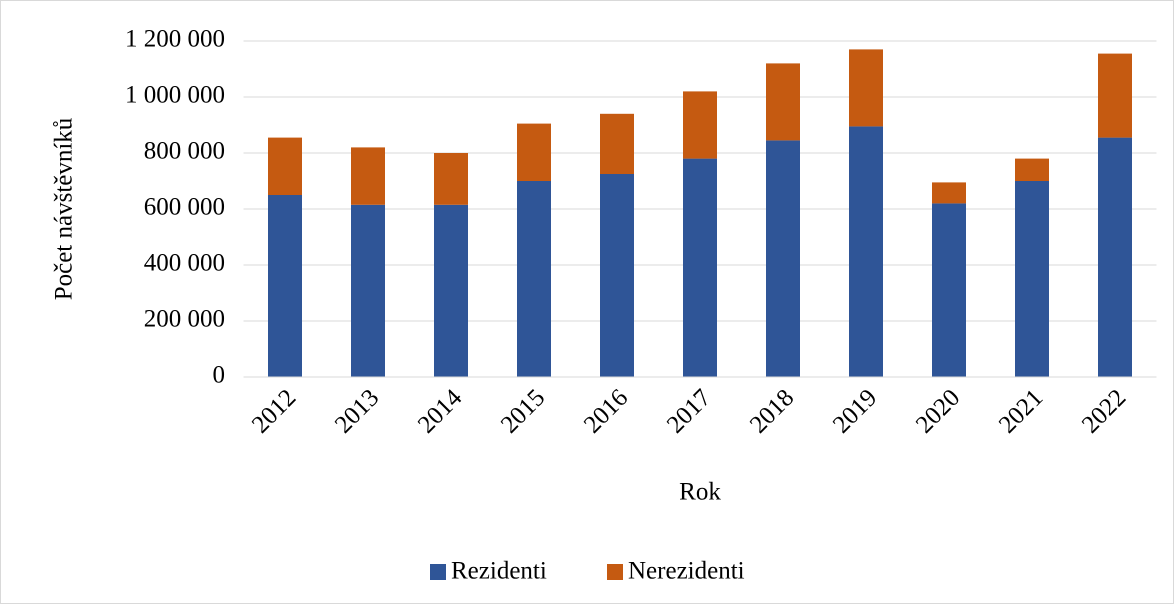 Image resolution: width=1174 pixels, height=609 pixels. What do you see at coordinates (175, 95) in the screenshot?
I see `y-tick-label: 1 000 000` at bounding box center [175, 95].